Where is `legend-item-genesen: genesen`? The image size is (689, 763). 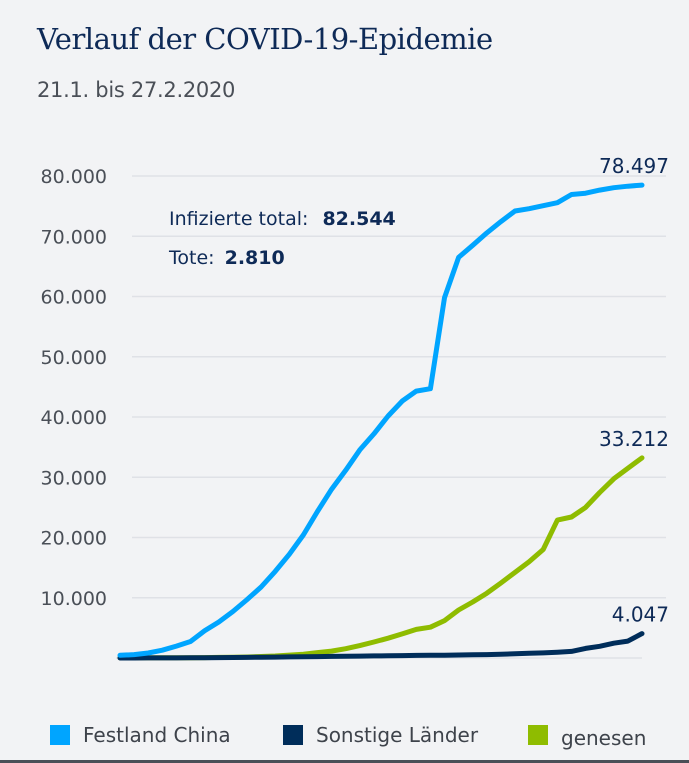 legend-item-genesen: genesen is located at coordinates (587, 736).